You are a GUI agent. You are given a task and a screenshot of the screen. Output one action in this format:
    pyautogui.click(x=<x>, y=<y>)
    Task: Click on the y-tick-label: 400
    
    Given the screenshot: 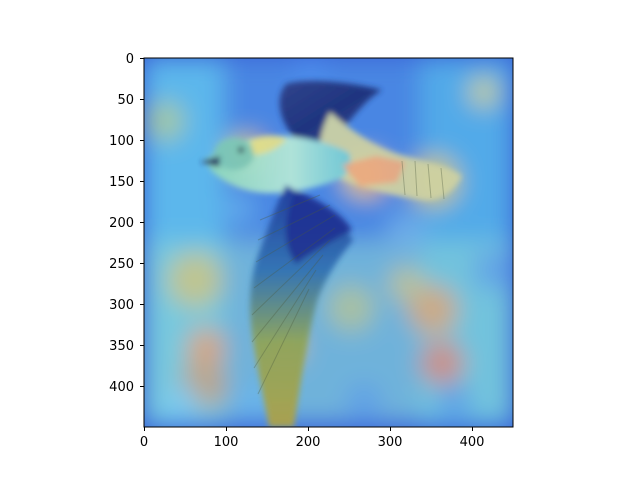 What is the action you would take?
    pyautogui.click(x=121, y=387)
    